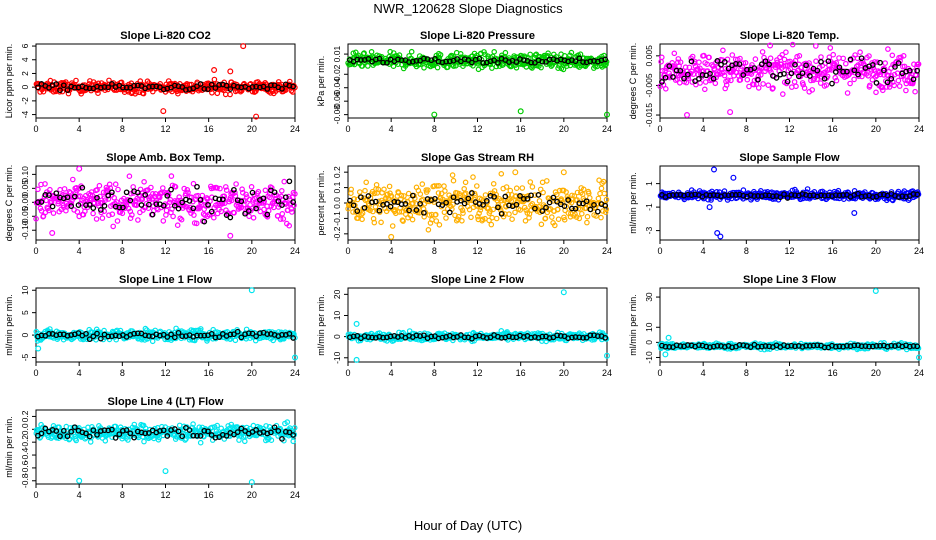 The height and width of the screenshot is (540, 936). What do you see at coordinates (9, 325) in the screenshot?
I see `y-axis-label: ml/min per min.` at bounding box center [9, 325].